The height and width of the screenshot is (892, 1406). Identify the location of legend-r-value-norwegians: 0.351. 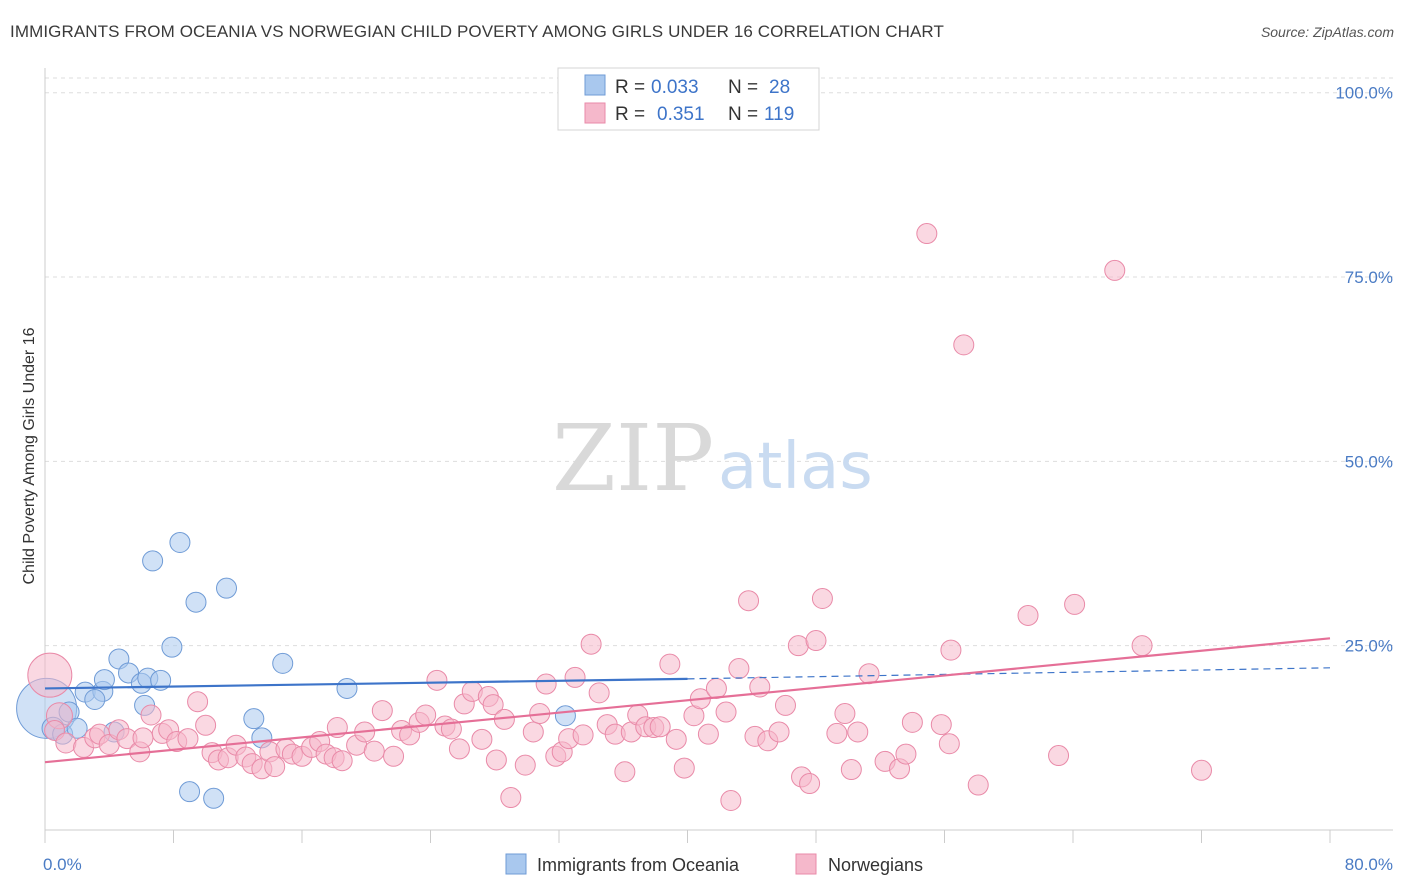
(681, 114).